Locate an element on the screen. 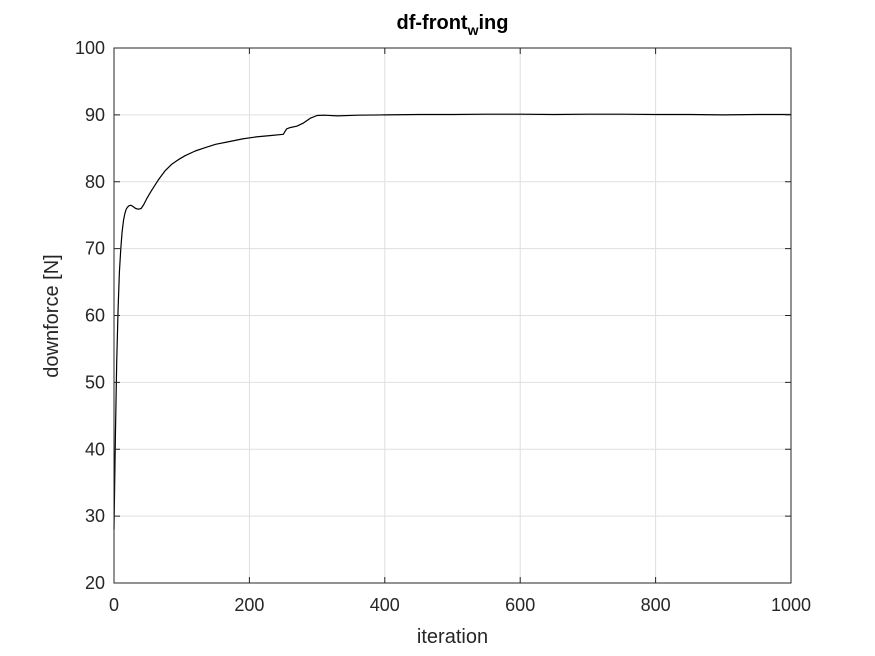  x-tick-label: 0 is located at coordinates (114, 605).